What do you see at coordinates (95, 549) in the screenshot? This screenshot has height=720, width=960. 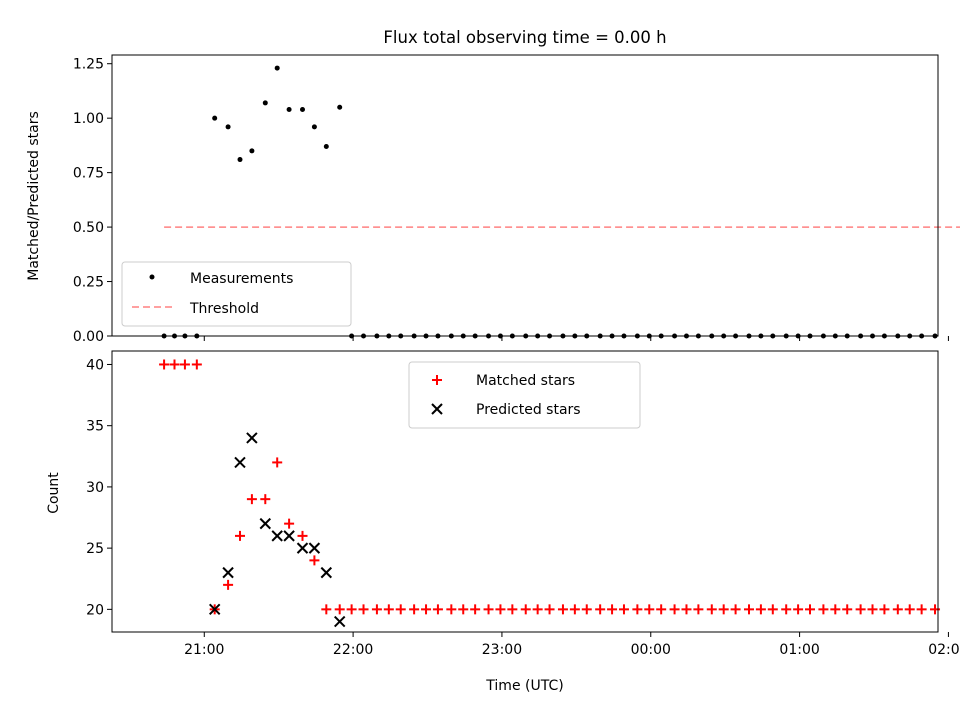 I see `bottom-y-tick-label: 25` at bounding box center [95, 549].